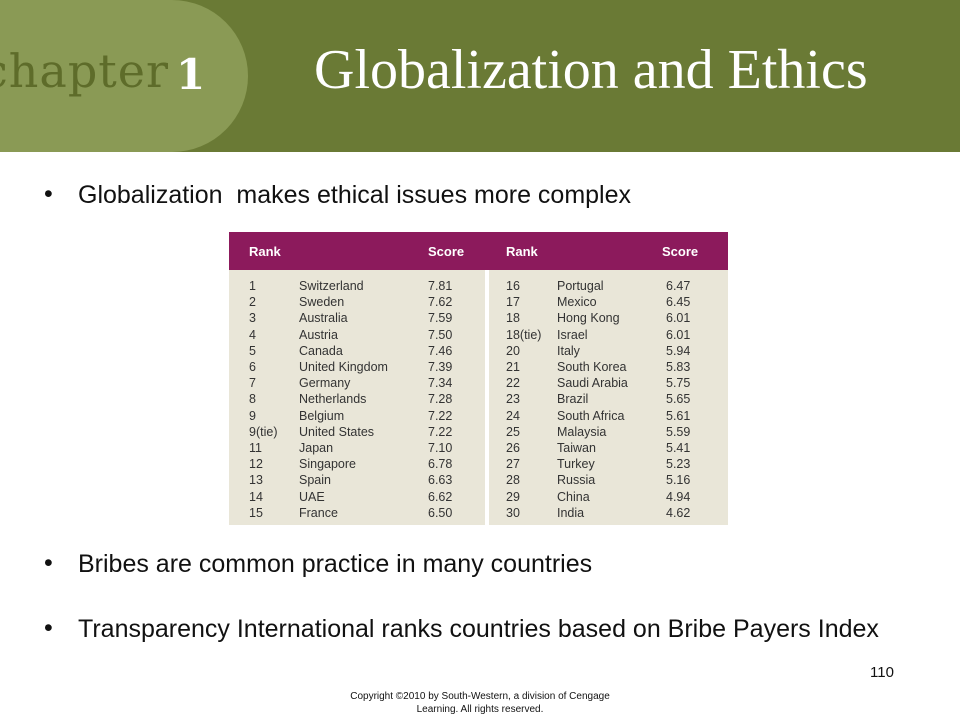 The height and width of the screenshot is (720, 960). What do you see at coordinates (513, 318) in the screenshot?
I see `table-cell-rank: 18` at bounding box center [513, 318].